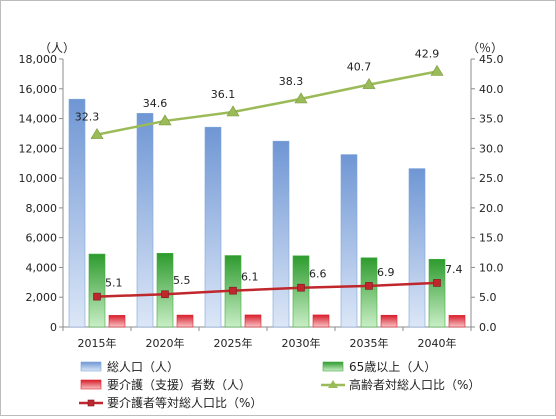 The image size is (556, 419). I want to click on left-axis-unit: （人）, so click(57, 48).